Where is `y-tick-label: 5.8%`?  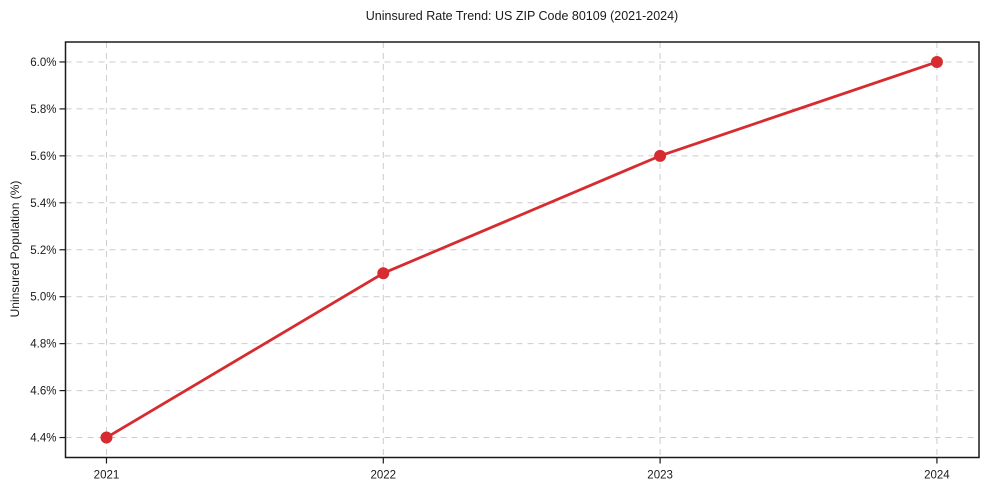 y-tick-label: 5.8% is located at coordinates (43, 110).